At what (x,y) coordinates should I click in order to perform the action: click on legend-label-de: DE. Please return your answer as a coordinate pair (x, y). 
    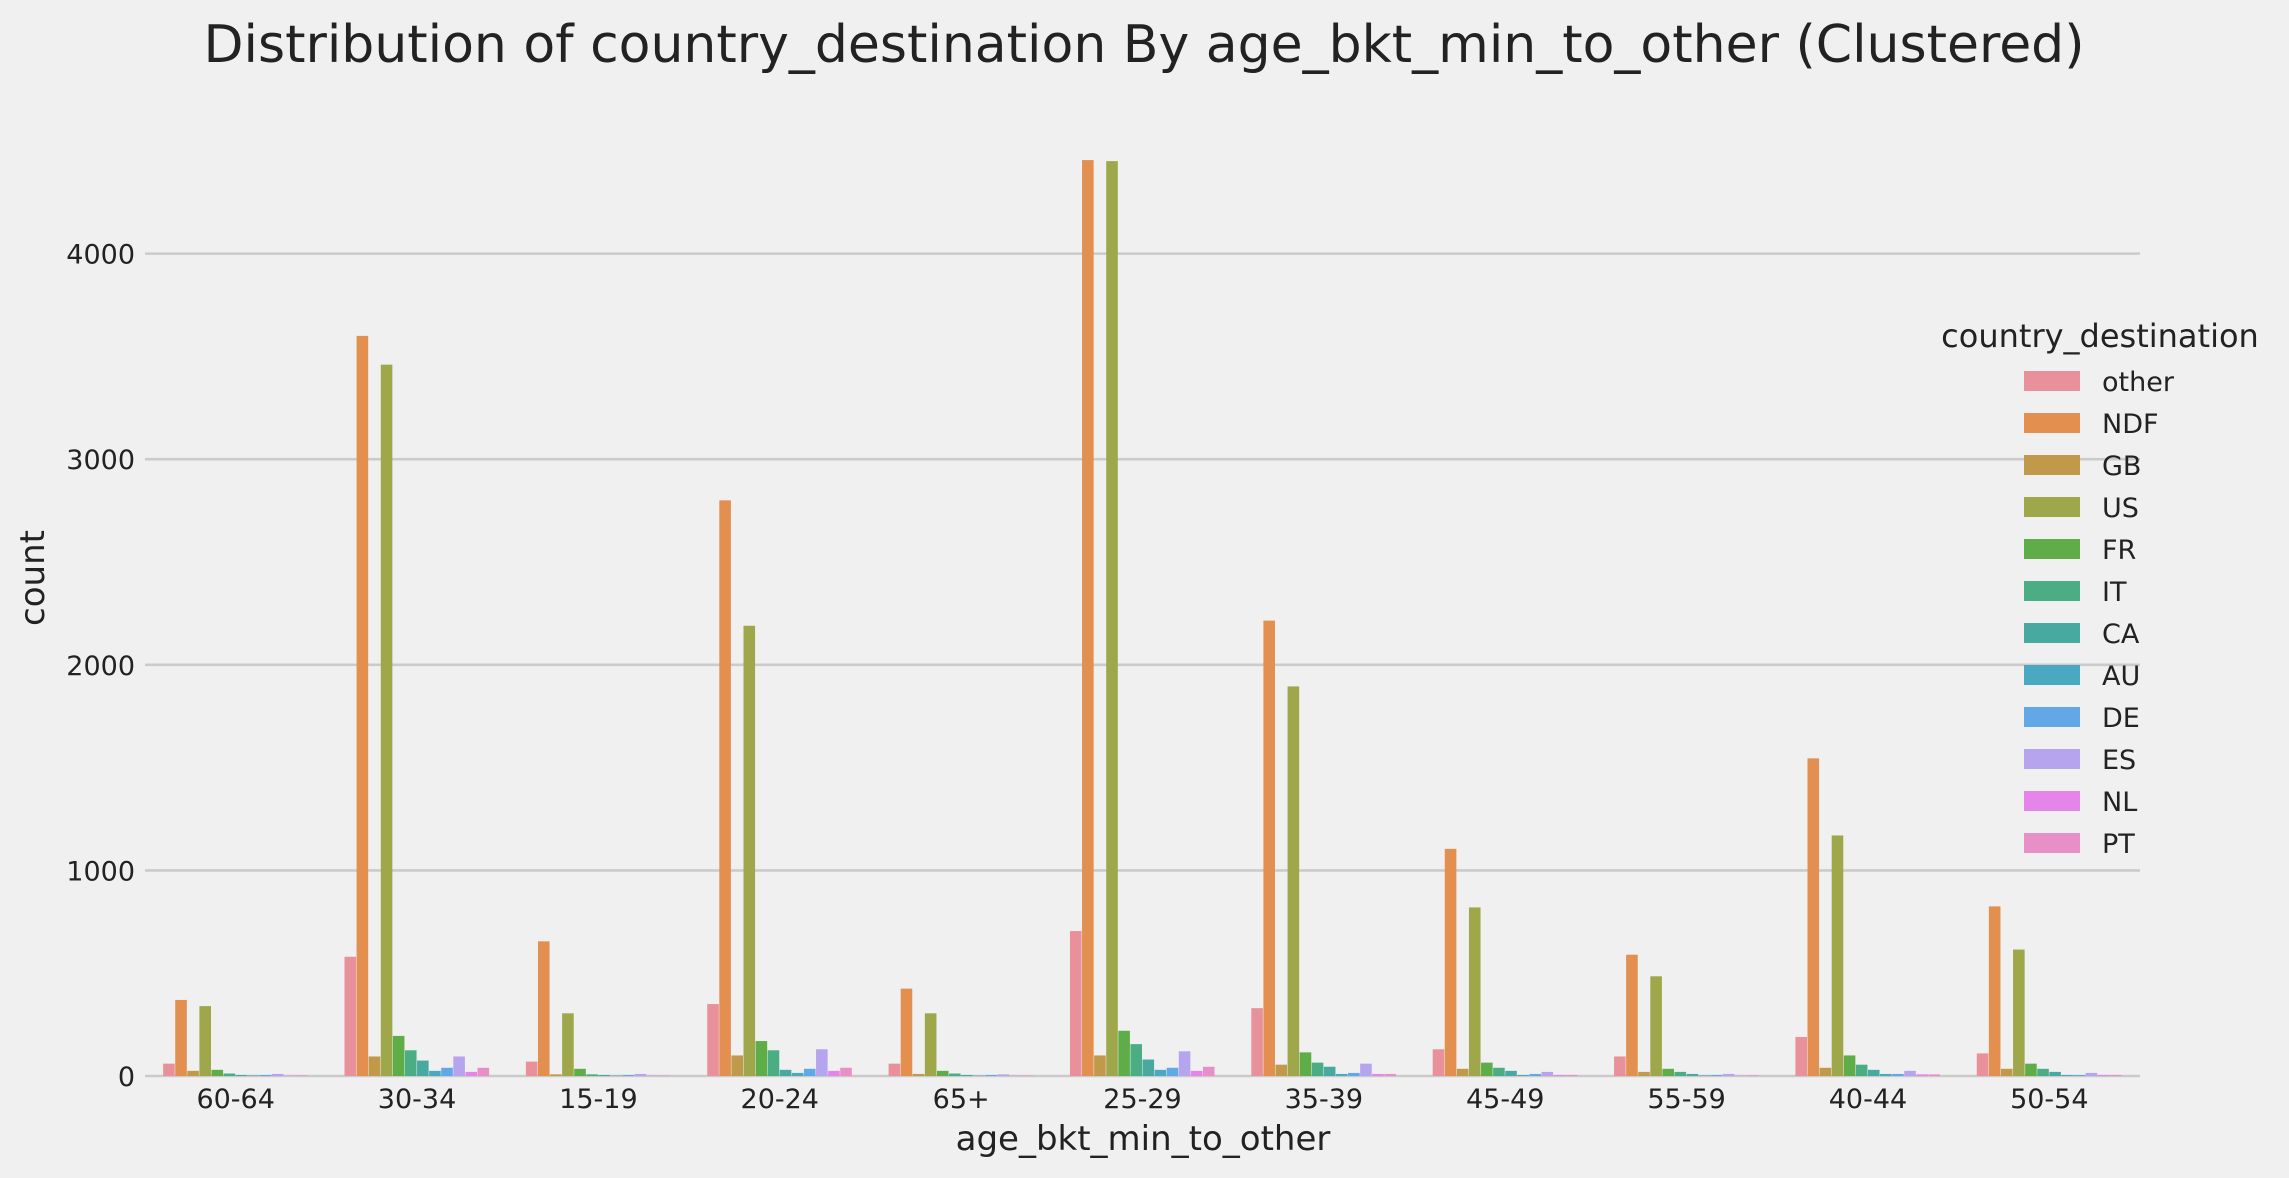
    Looking at the image, I should click on (2121, 718).